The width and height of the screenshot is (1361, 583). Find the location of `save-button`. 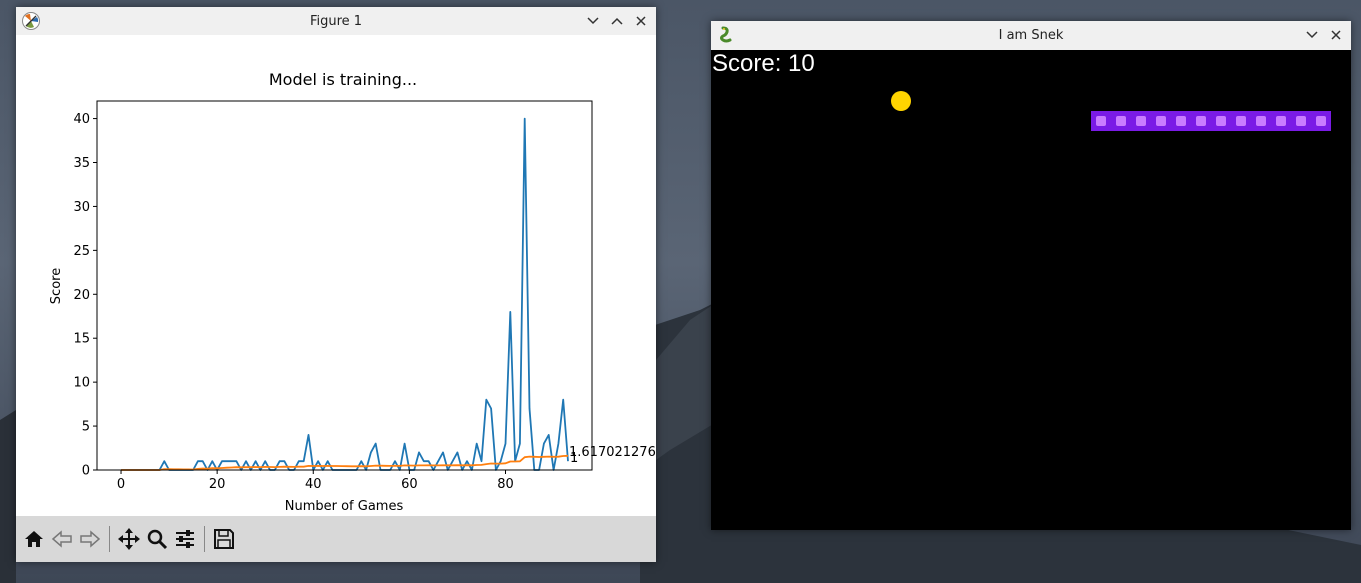

save-button is located at coordinates (224, 539).